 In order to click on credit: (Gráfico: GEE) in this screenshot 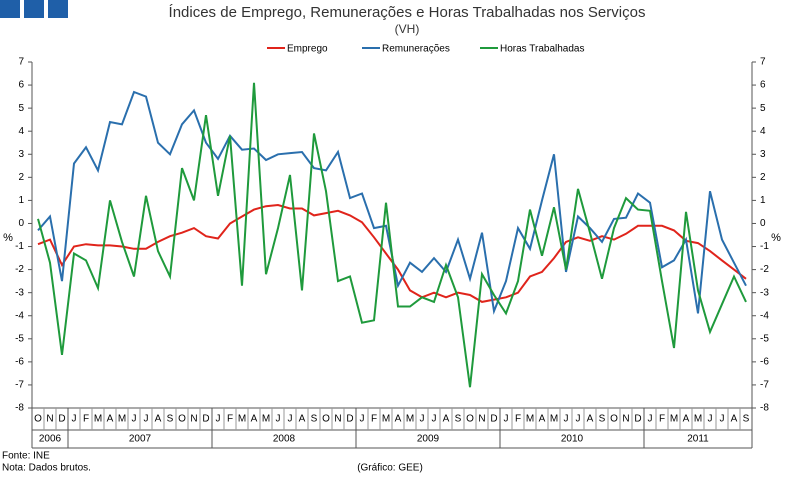, I will do `click(390, 468)`.